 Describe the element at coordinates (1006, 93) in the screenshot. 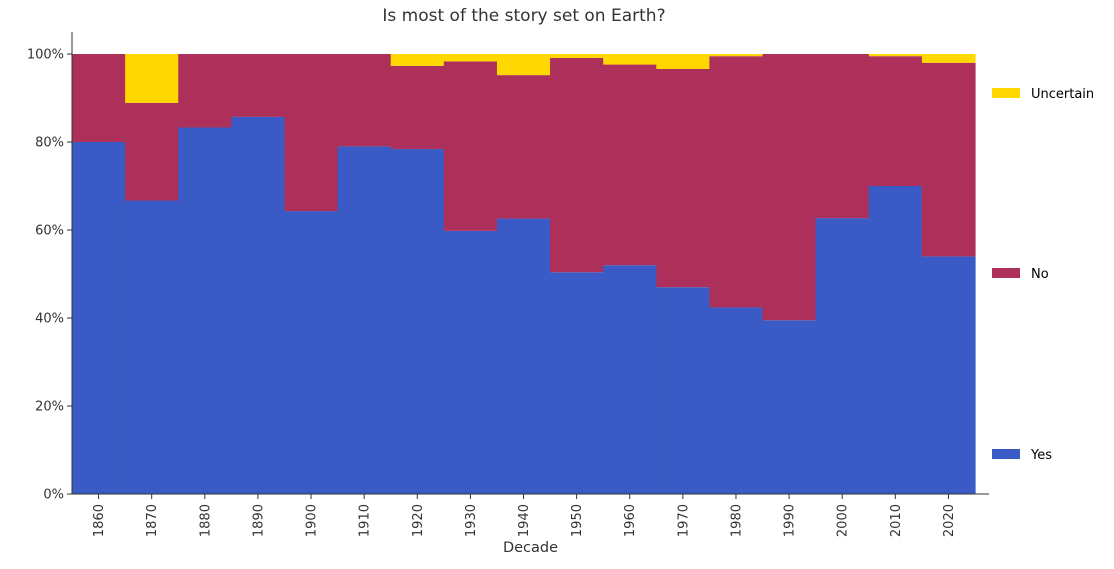

I see `legend-swatch-uncertain` at that location.